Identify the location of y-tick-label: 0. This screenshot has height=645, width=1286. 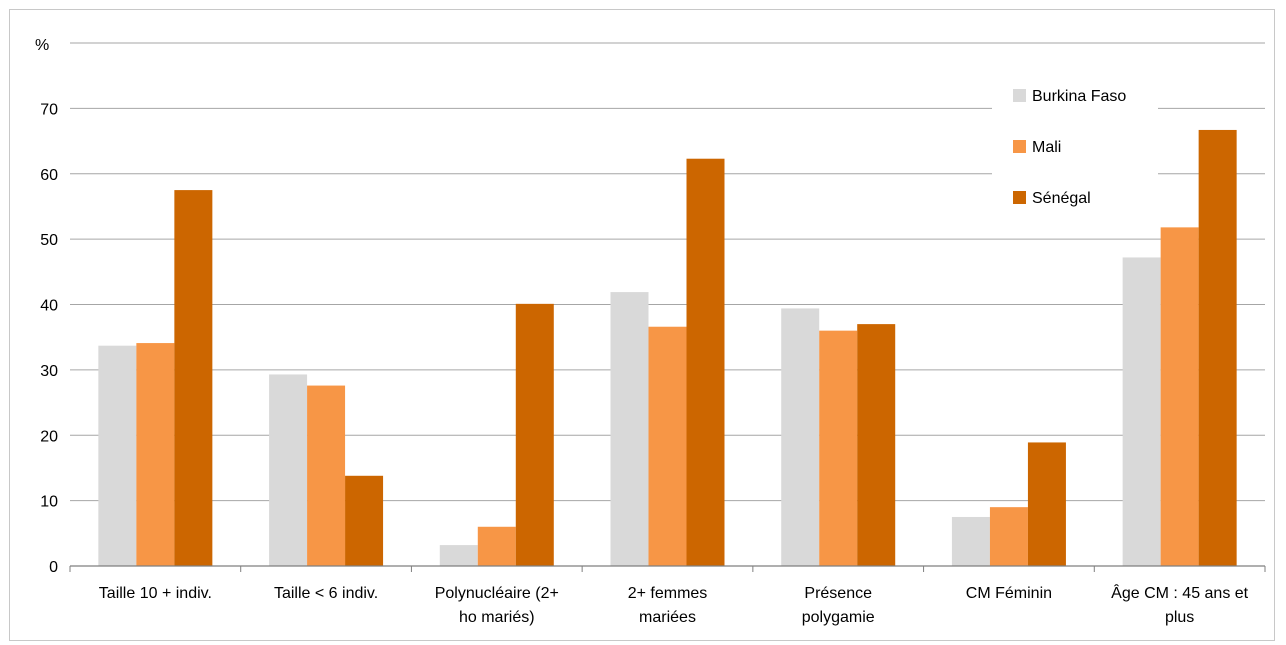
(53, 567).